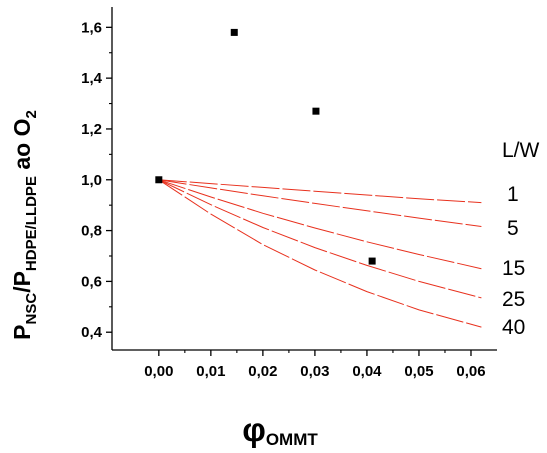 Image resolution: width=547 pixels, height=453 pixels. Describe the element at coordinates (418, 371) in the screenshot. I see `x-tick-label: 0,05` at that location.